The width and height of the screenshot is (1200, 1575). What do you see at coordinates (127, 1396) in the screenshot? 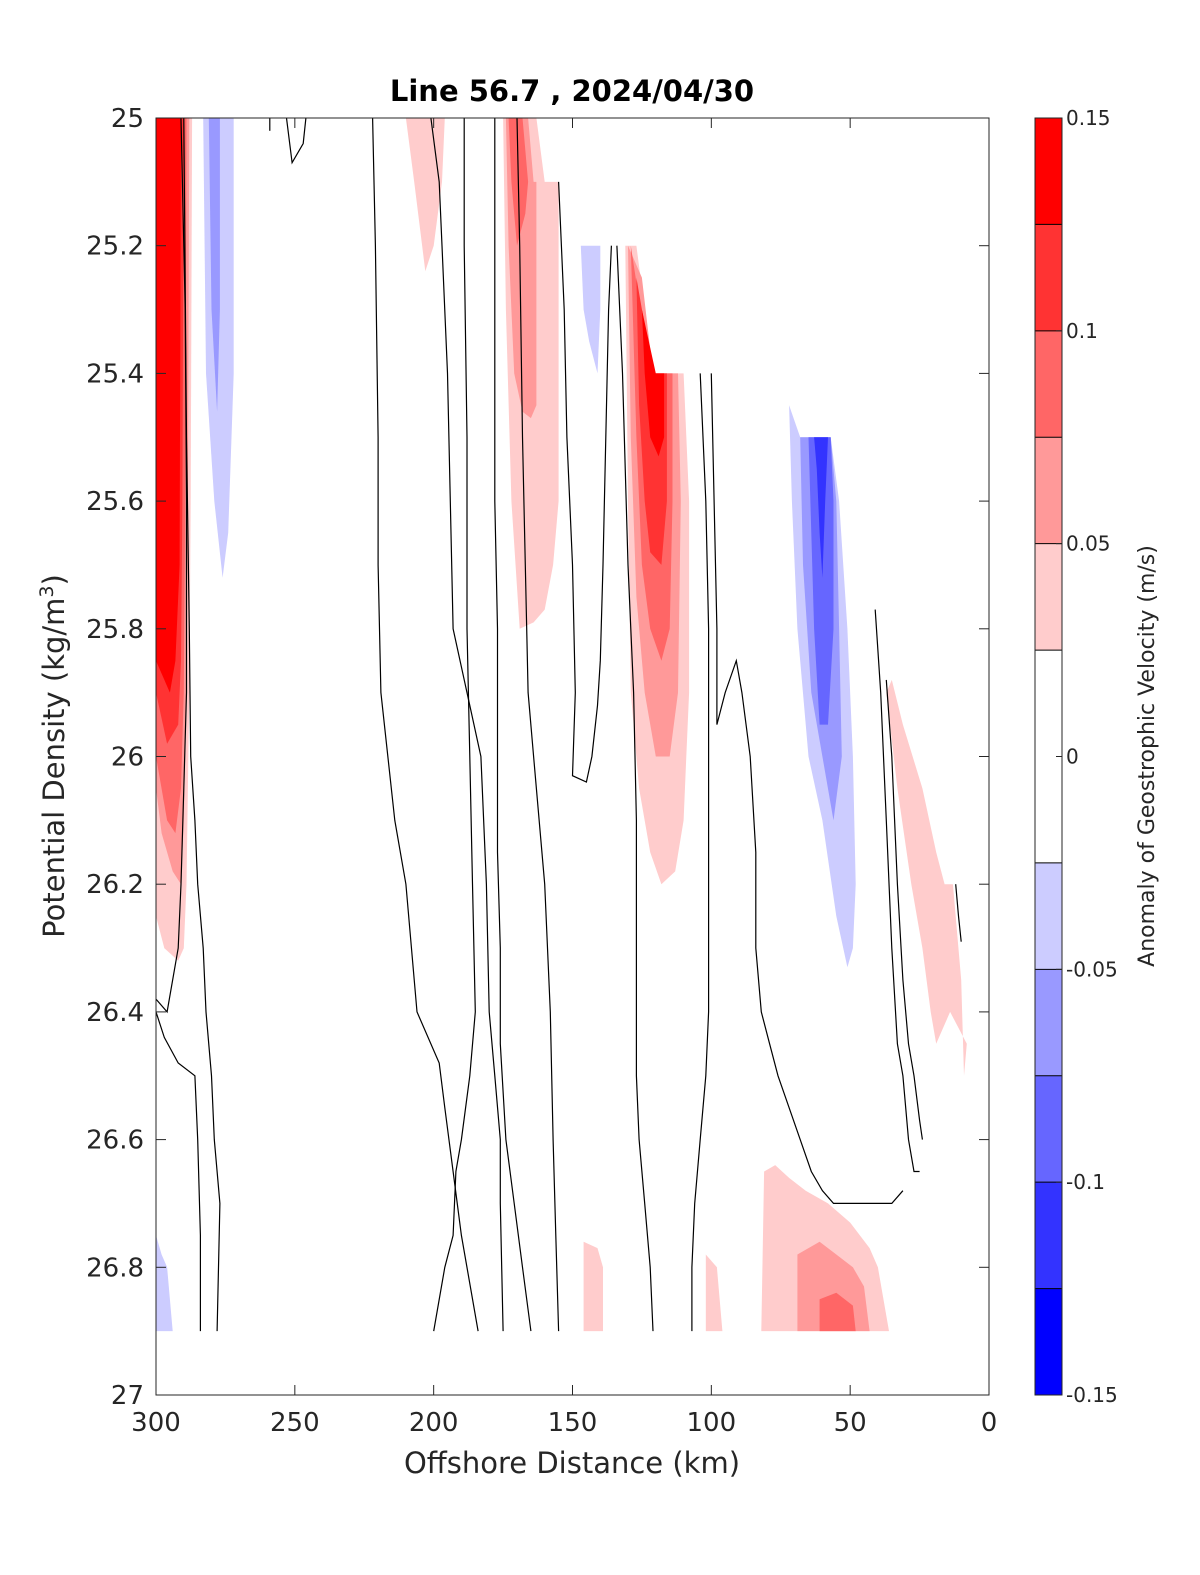
I see `y-tick-label: 27` at bounding box center [127, 1396].